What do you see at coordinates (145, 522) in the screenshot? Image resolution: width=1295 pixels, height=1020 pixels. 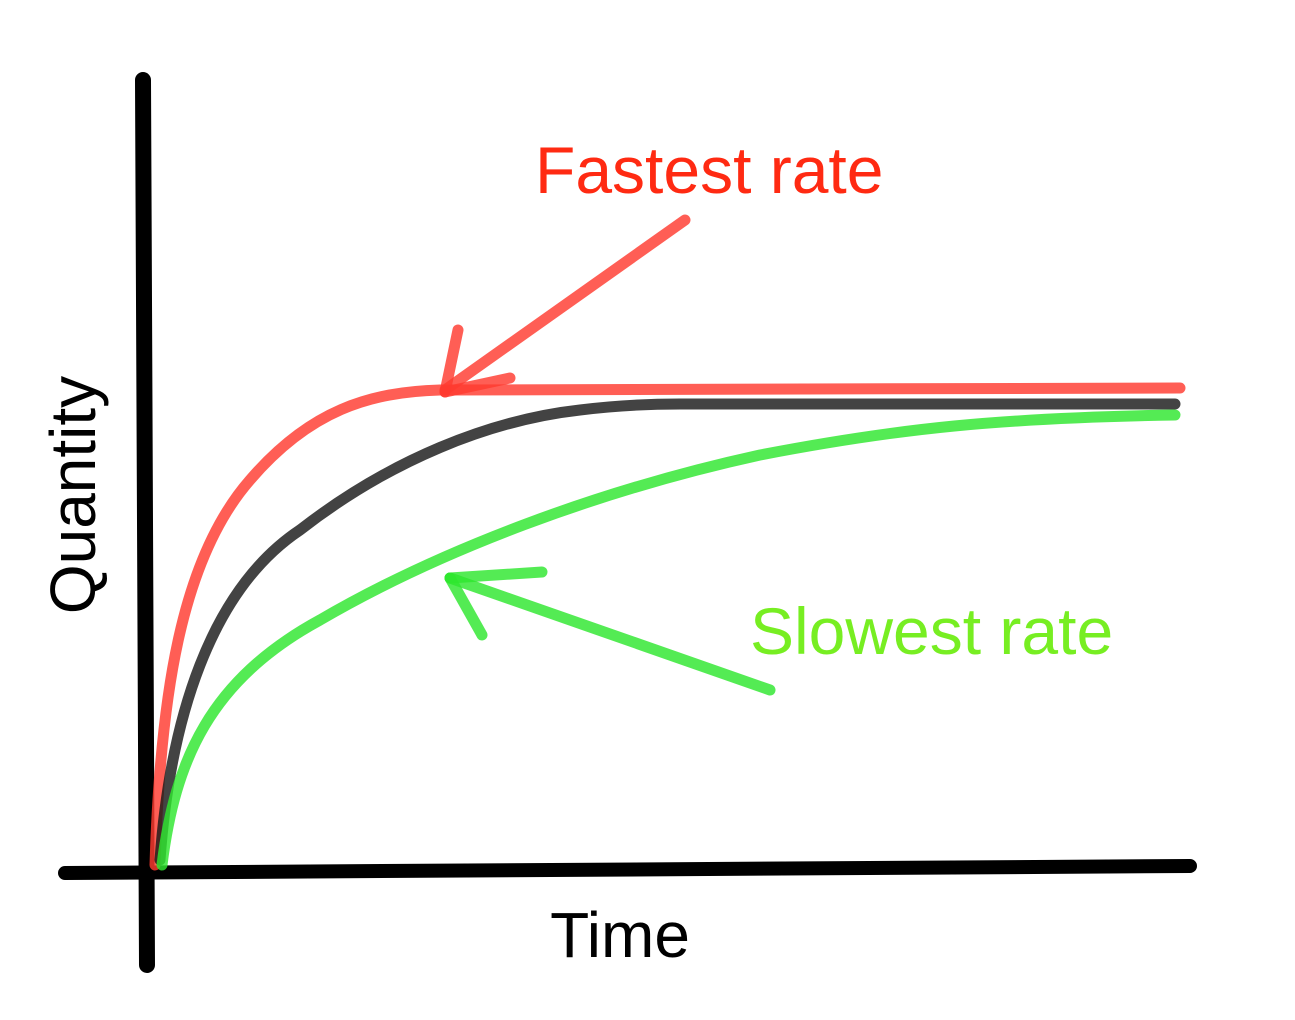 I see `y-axis` at bounding box center [145, 522].